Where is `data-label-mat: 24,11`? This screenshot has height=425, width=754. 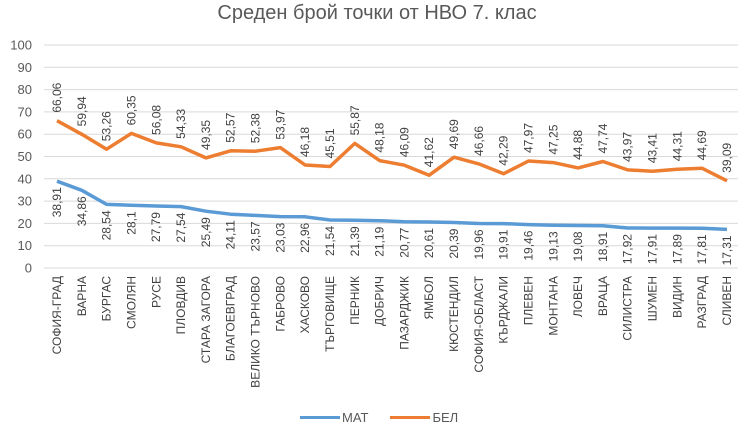
data-label-mat: 24,11 is located at coordinates (231, 234).